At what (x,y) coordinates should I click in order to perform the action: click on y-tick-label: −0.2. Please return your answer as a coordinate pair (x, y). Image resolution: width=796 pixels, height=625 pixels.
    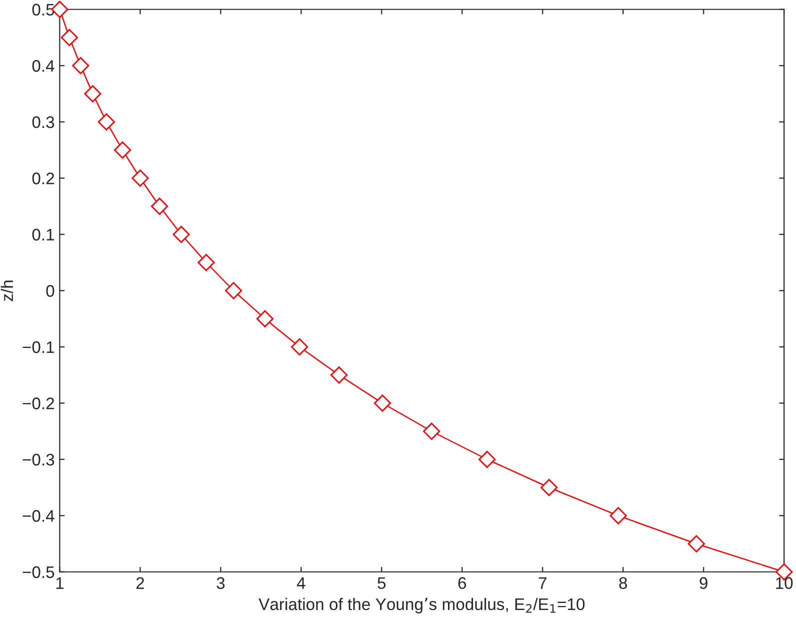
    Looking at the image, I should click on (38, 404).